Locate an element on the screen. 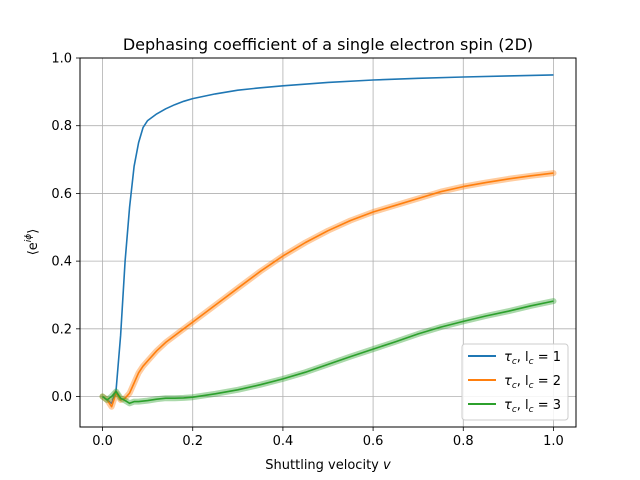 The height and width of the screenshot is (480, 640). x-tick-label: 1.0 is located at coordinates (553, 441).